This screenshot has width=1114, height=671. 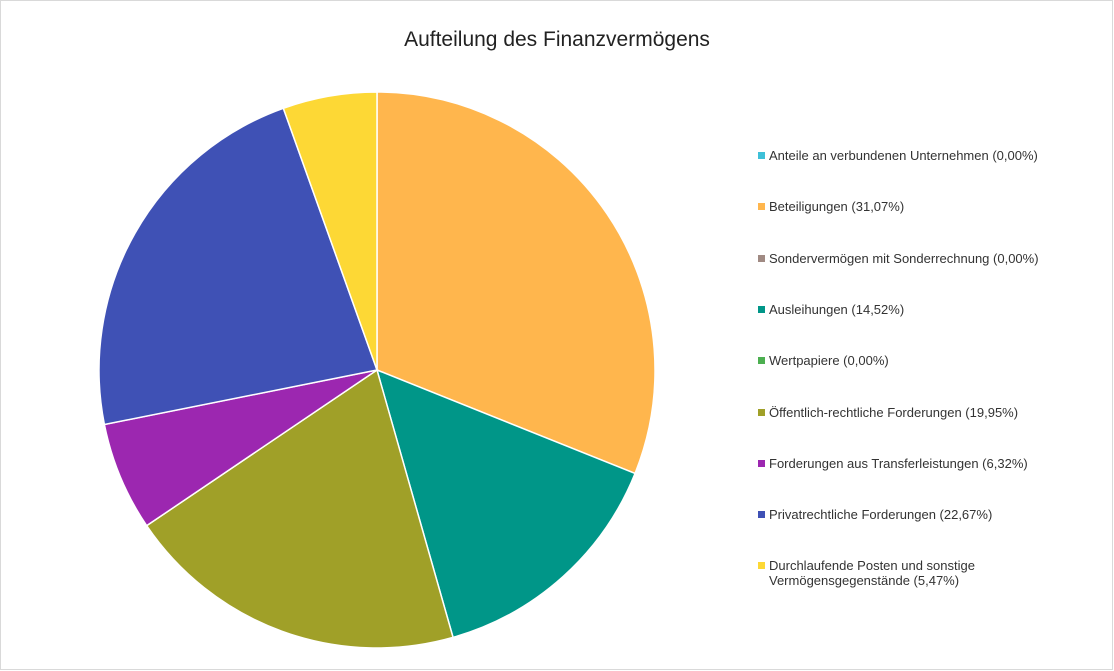 I want to click on legend-entry: Wertpapiere (0,00%), so click(x=928, y=360).